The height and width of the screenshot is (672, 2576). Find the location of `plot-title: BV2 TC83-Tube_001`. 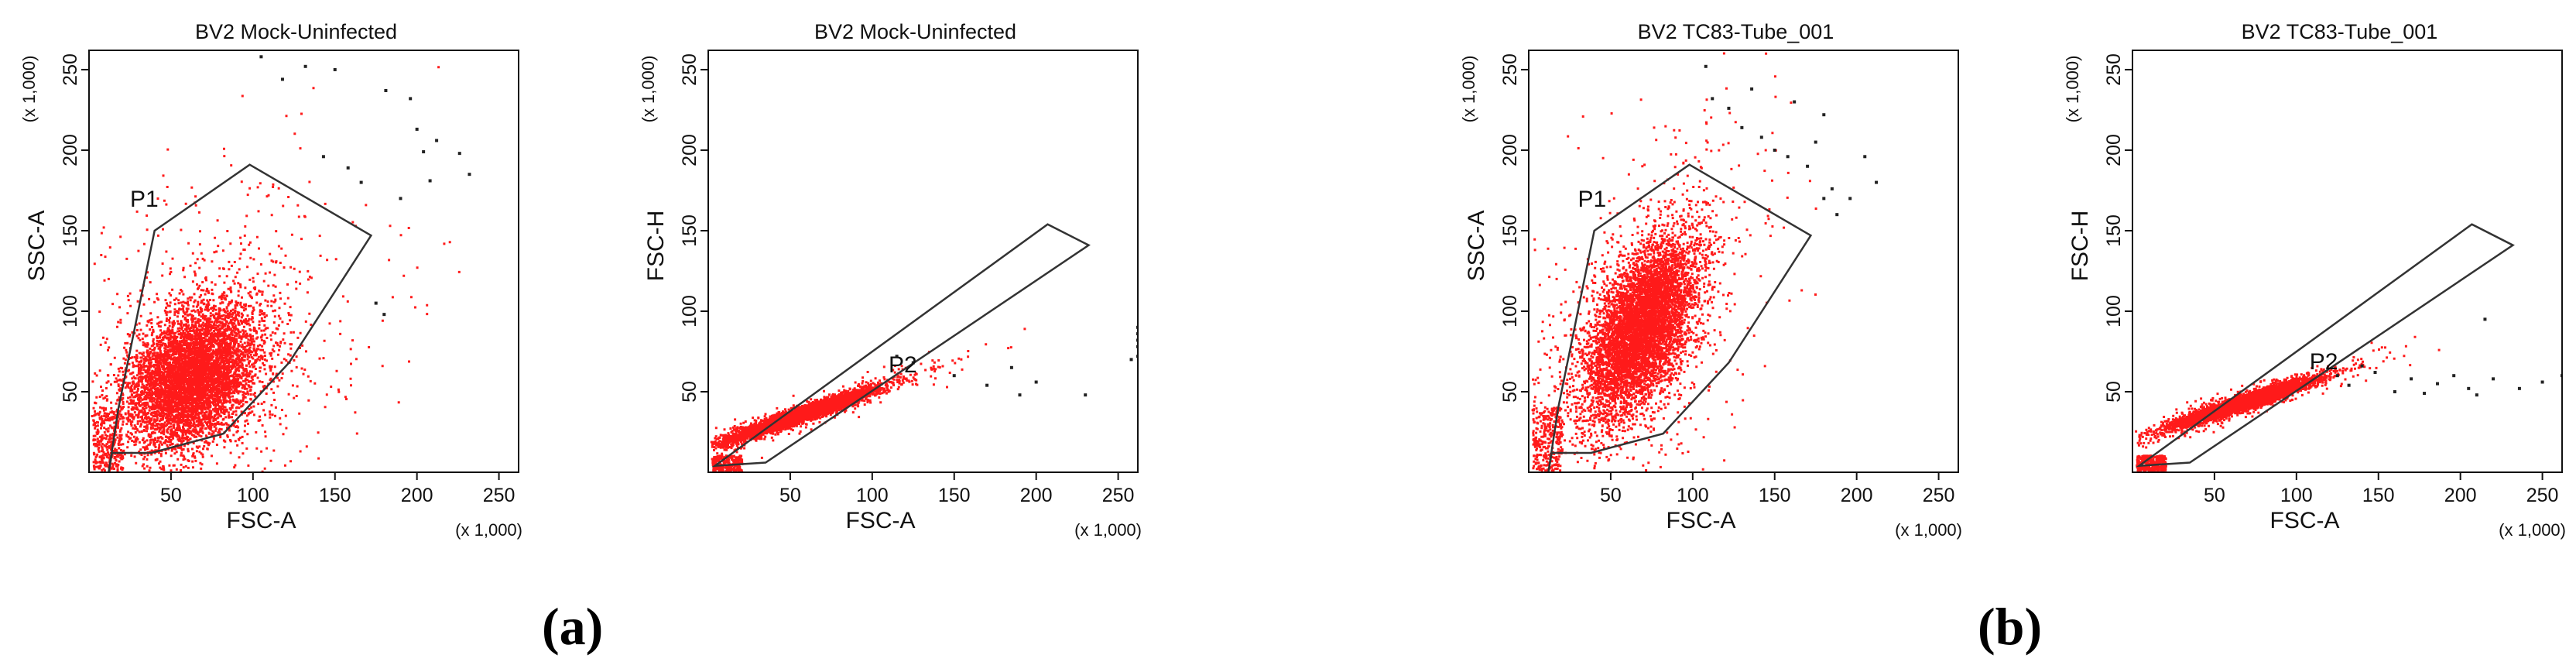

plot-title: BV2 TC83-Tube_001 is located at coordinates (2340, 31).